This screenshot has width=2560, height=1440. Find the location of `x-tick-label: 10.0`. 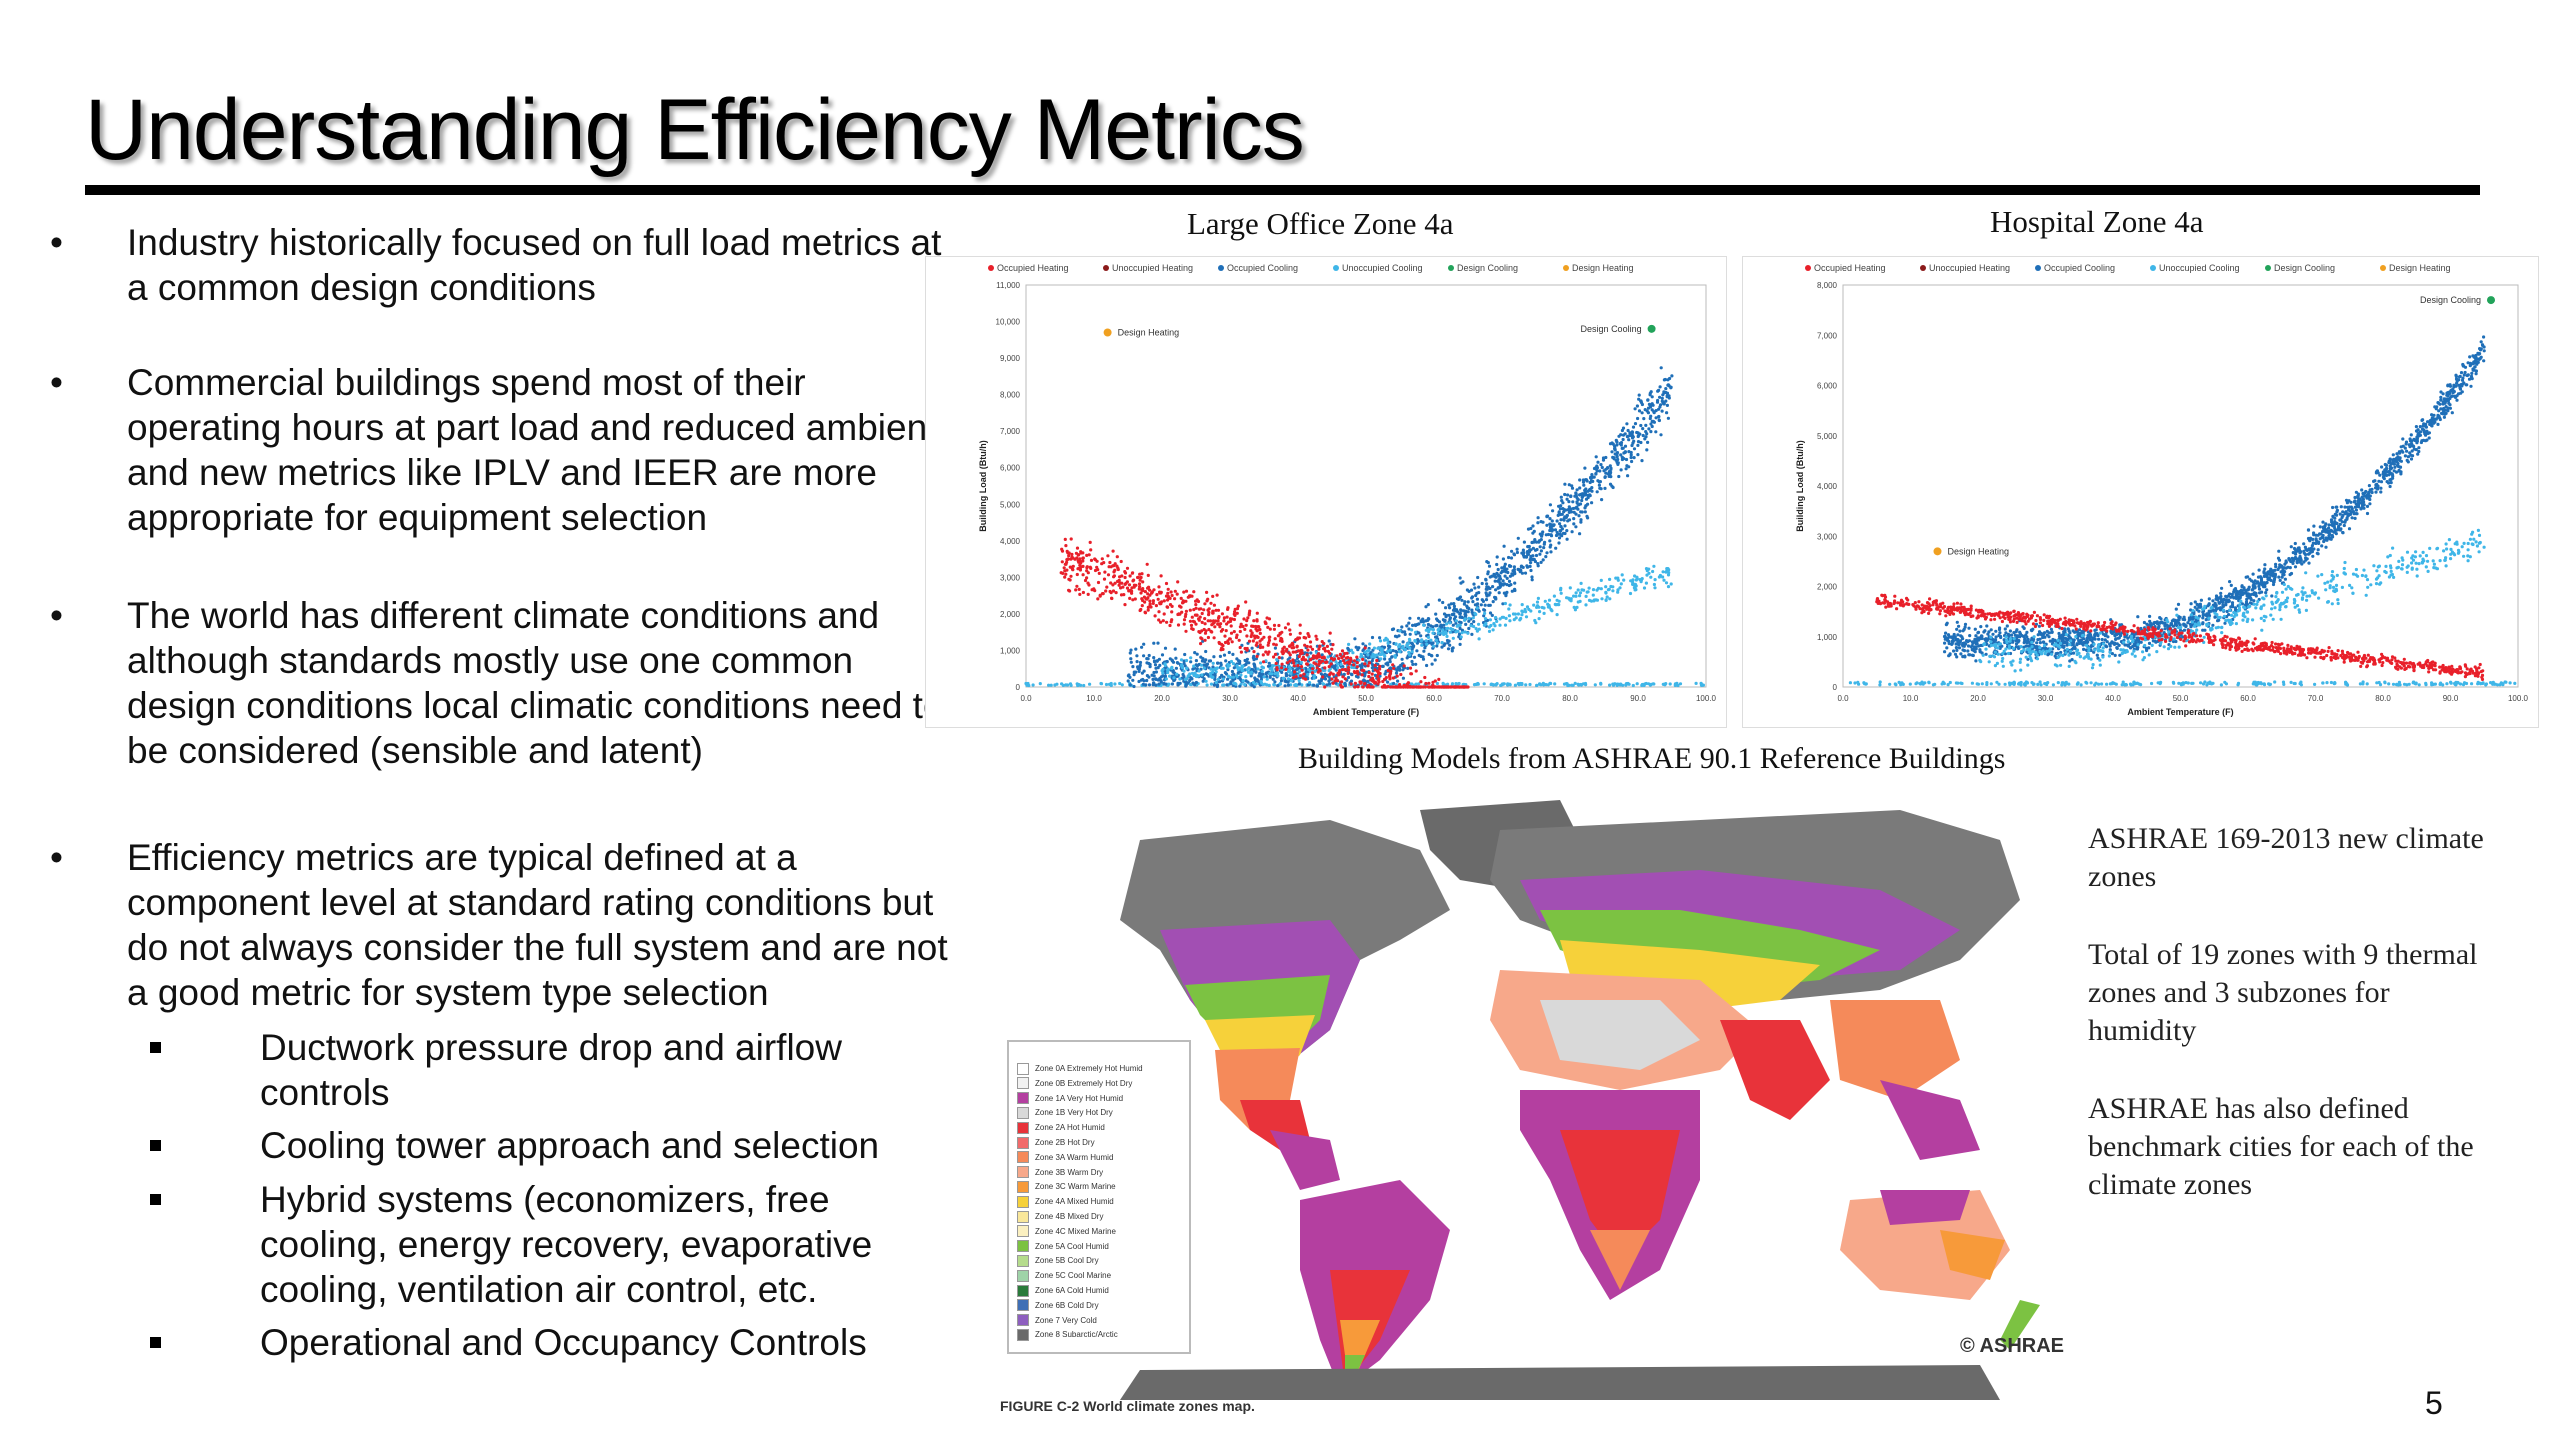

x-tick-label: 10.0 is located at coordinates (1911, 698).